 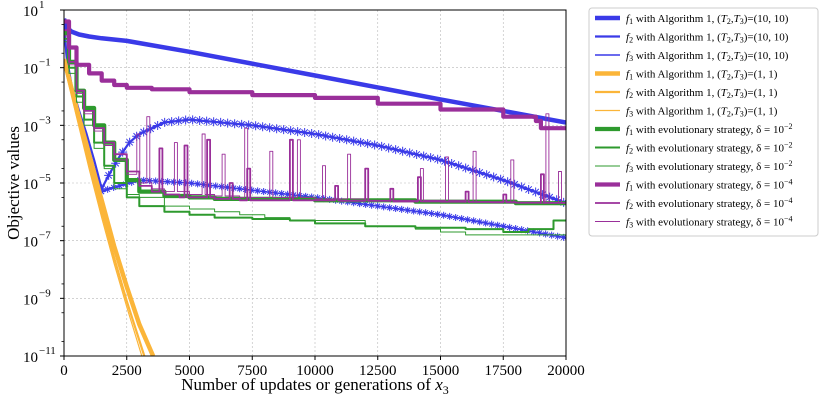 I want to click on legend-label-7: f1 with evolutionary strategy, δ = 10−2, so click(x=709, y=129).